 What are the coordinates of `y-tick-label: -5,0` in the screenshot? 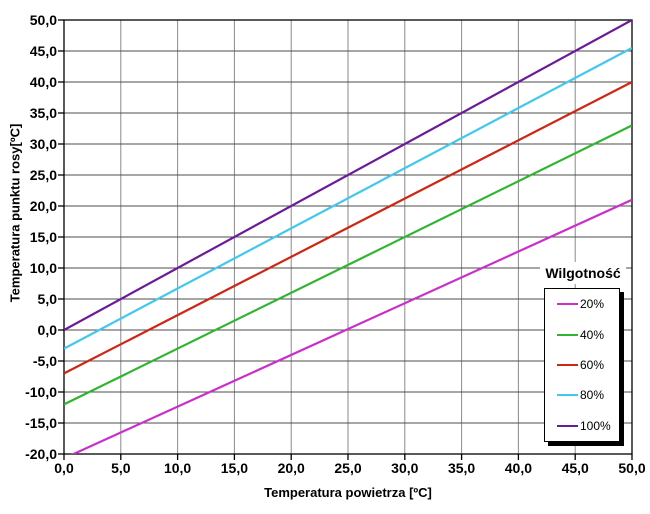 It's located at (44, 361).